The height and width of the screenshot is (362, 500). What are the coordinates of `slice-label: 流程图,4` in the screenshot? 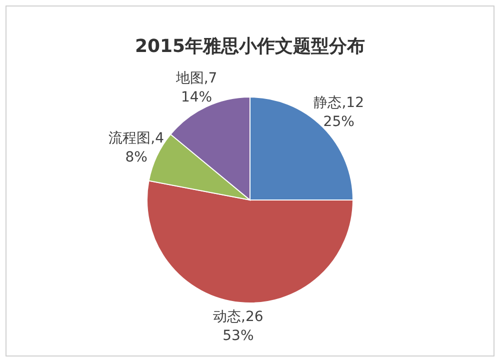 It's located at (136, 138).